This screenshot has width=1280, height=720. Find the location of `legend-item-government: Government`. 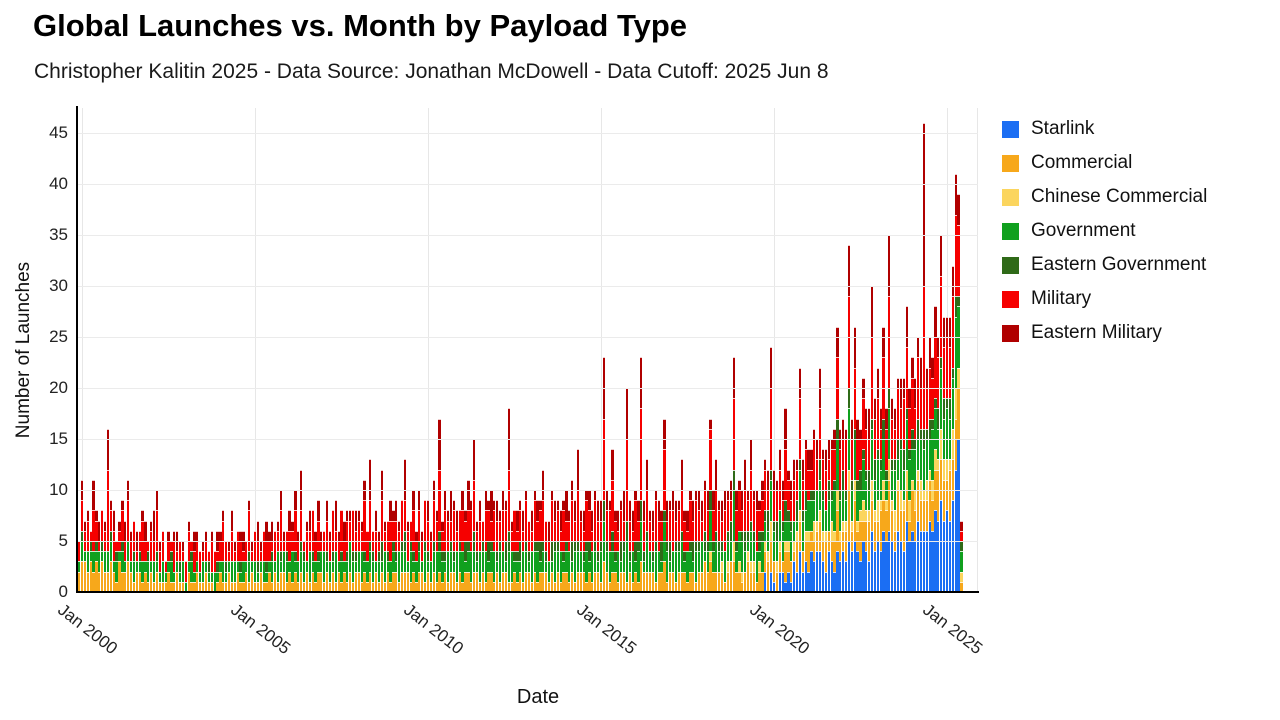

legend-item-government: Government is located at coordinates (1104, 231).